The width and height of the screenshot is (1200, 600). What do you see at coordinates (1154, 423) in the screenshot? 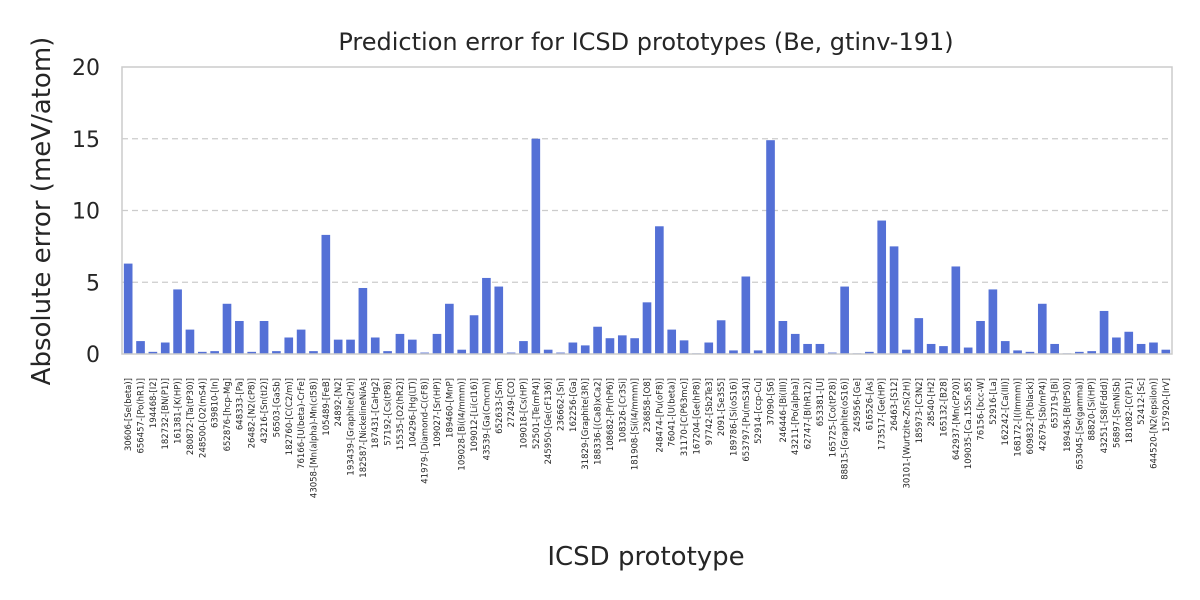
I see `x-tick-label: 644520-[N2(epsilon)]` at bounding box center [1154, 423].